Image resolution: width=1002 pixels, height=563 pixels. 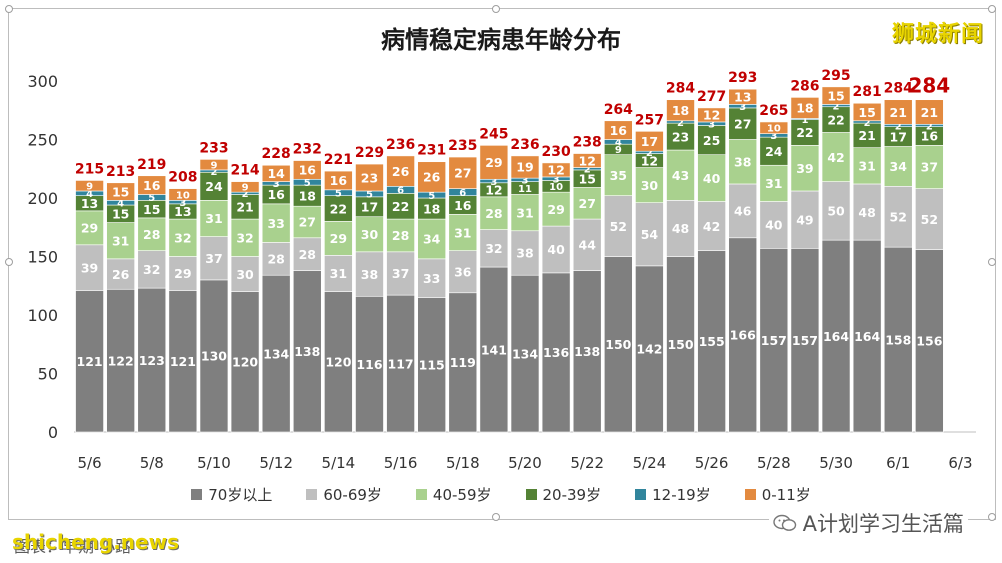 I want to click on legend-label: 60-69岁, so click(x=352, y=495).